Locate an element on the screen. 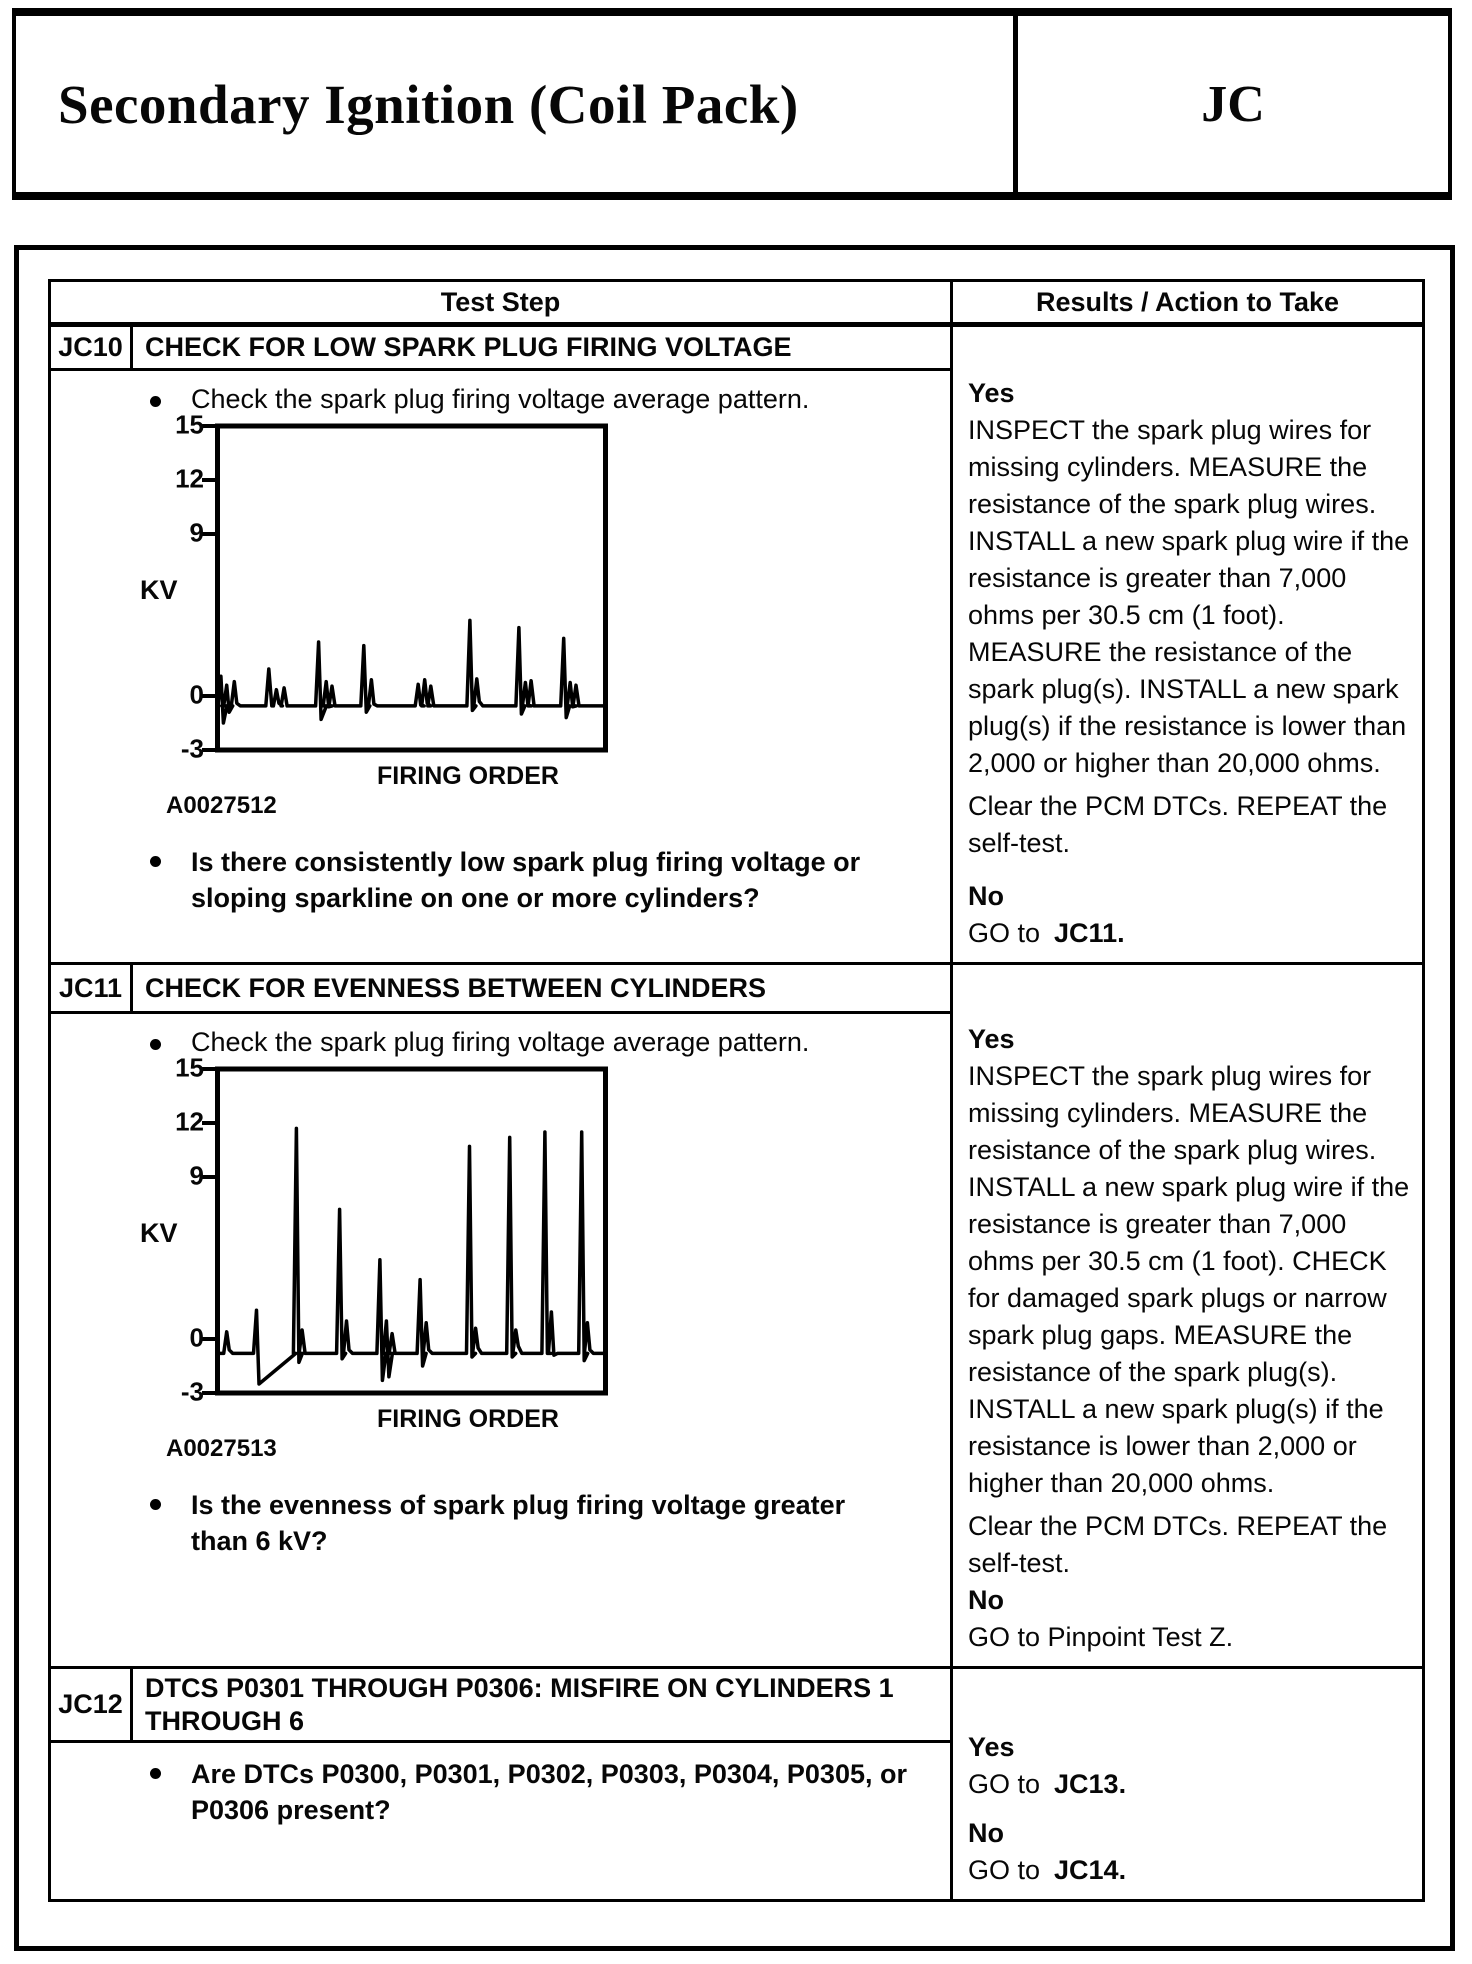 The width and height of the screenshot is (1472, 1964). page-title: Secondary Ignition (Coil Pack) is located at coordinates (428, 104).